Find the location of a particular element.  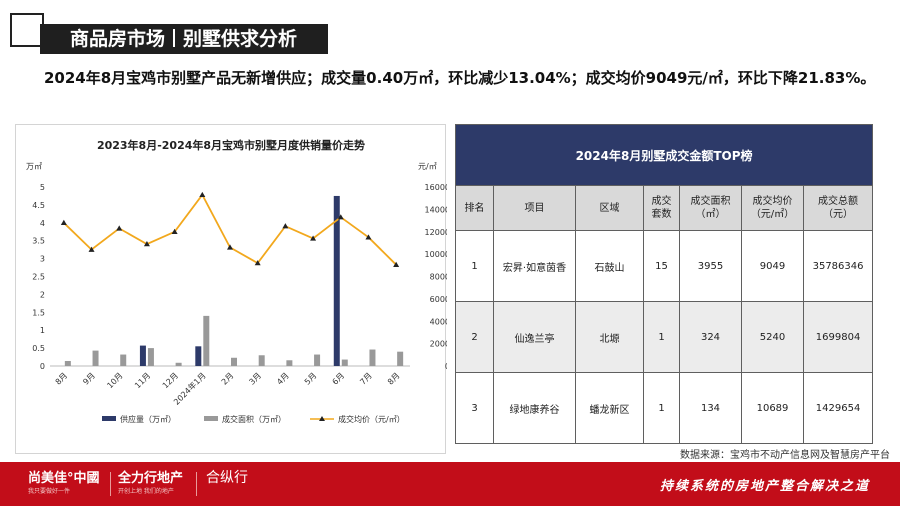

footer-logo-quanlixing-tagline: 开创上地 我们的地产 is located at coordinates (146, 491).